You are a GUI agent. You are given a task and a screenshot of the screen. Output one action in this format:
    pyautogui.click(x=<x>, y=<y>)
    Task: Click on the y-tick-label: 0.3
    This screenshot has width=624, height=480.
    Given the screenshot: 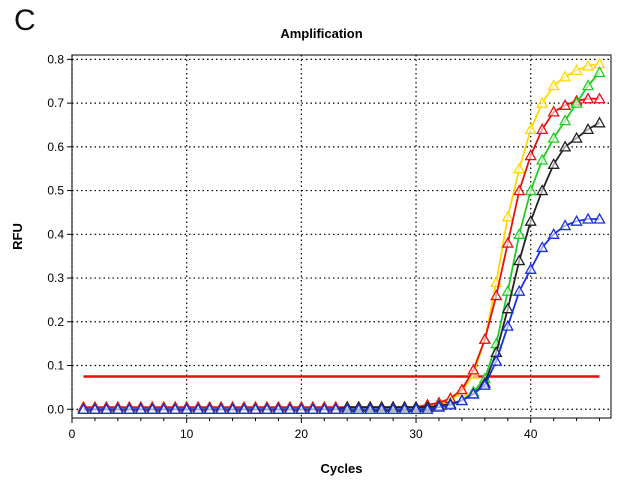 What is the action you would take?
    pyautogui.click(x=55, y=278)
    